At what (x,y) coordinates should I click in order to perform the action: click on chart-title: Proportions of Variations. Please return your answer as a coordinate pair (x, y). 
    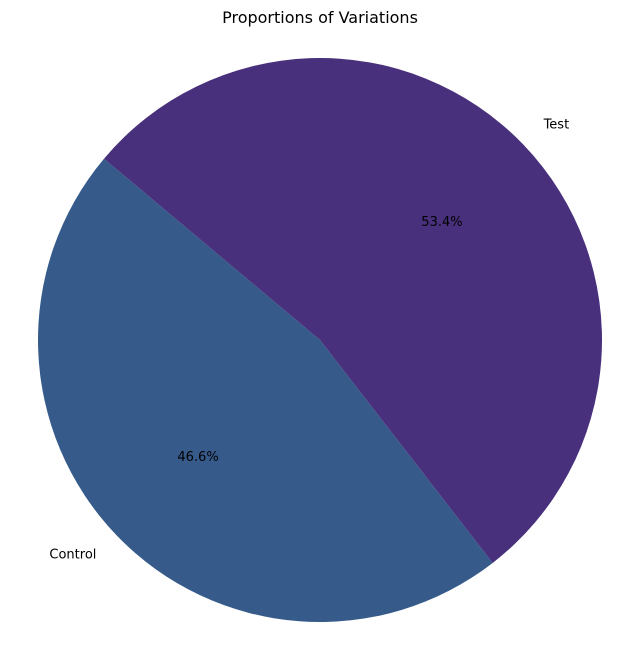
    Looking at the image, I should click on (320, 17).